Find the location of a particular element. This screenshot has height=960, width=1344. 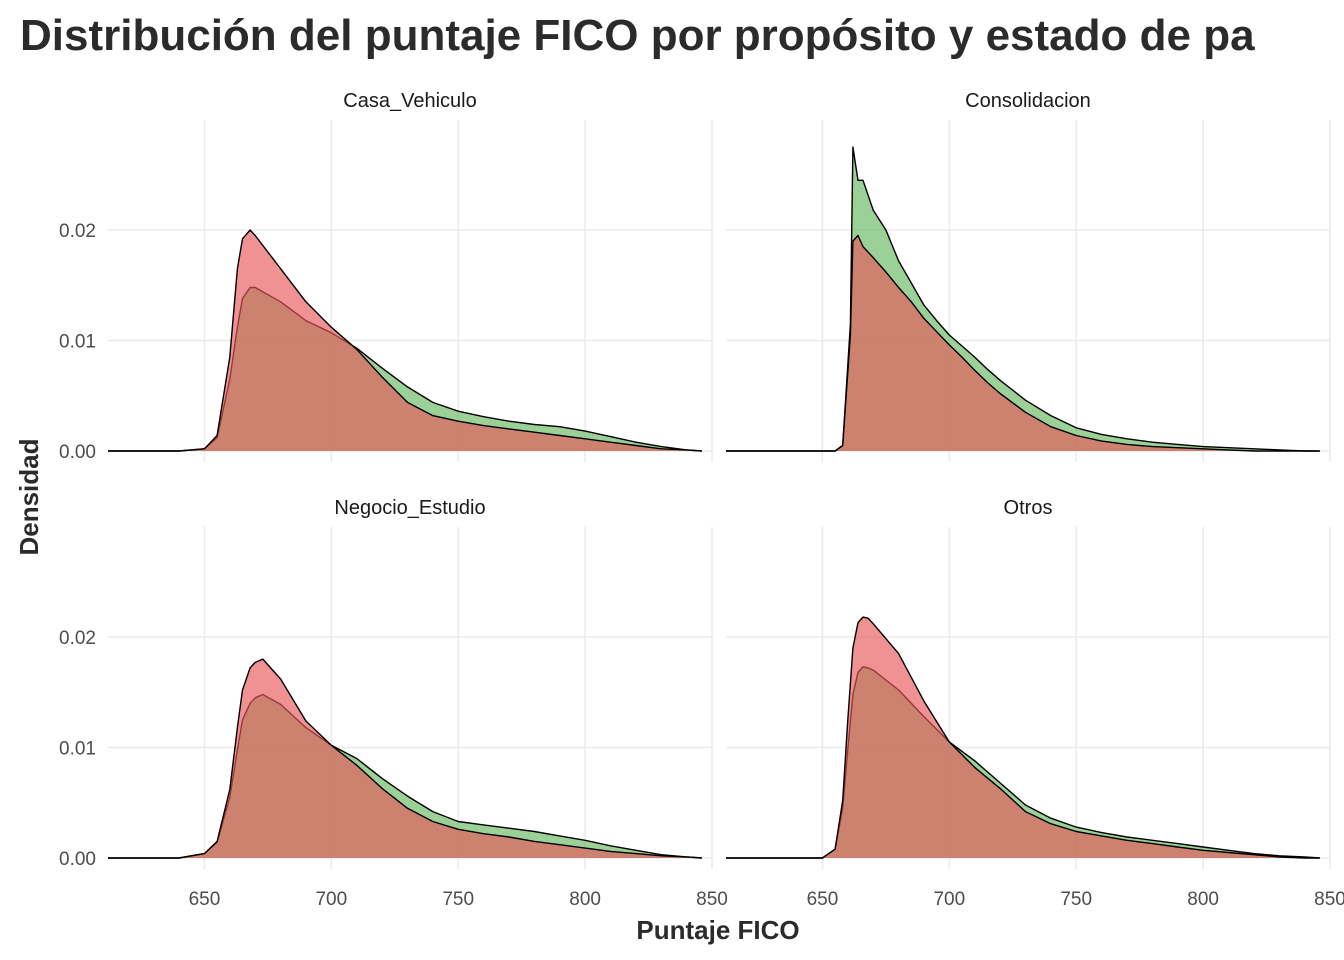

facet-strip-label: Casa_Vehiculo is located at coordinates (409, 101).